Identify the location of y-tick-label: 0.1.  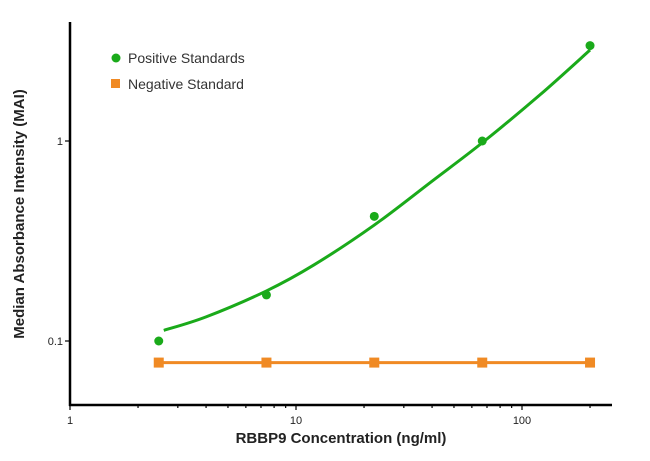
(55, 342).